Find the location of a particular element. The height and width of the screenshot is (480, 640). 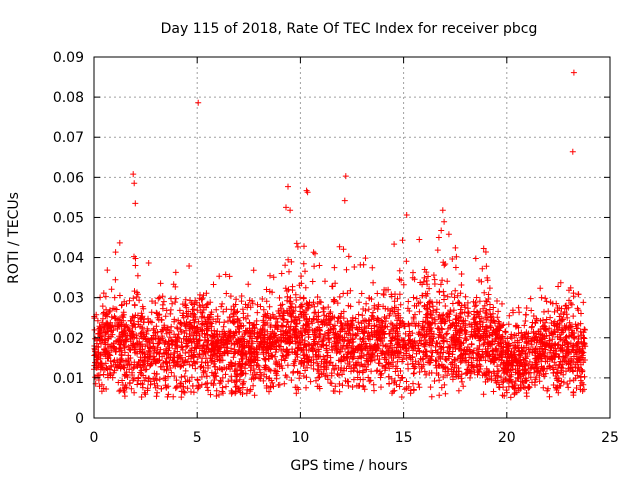

y-tick-label: 0.05 is located at coordinates (68, 218).